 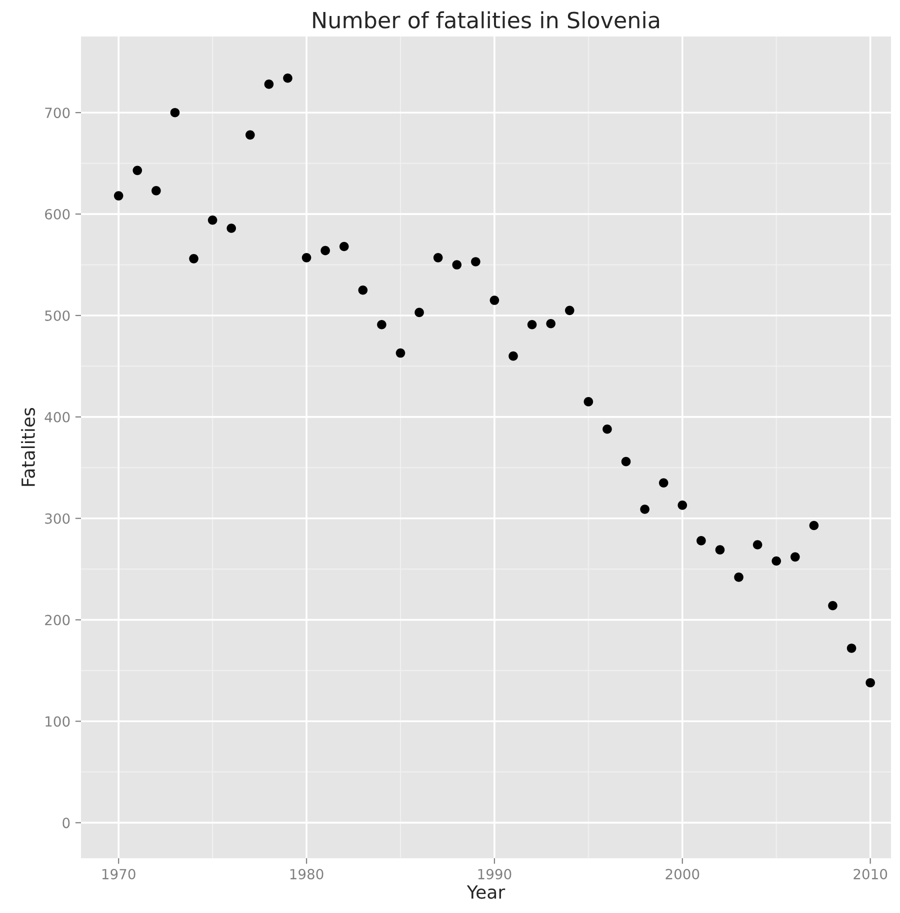 I want to click on x-tick-label: 2000, so click(x=683, y=874).